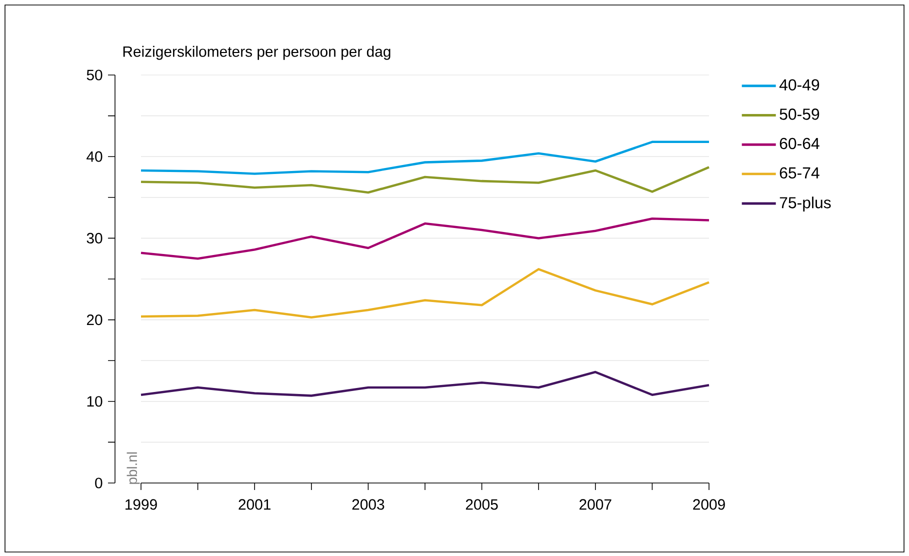 This screenshot has width=909, height=556. I want to click on legend-label: 40-49, so click(799, 84).